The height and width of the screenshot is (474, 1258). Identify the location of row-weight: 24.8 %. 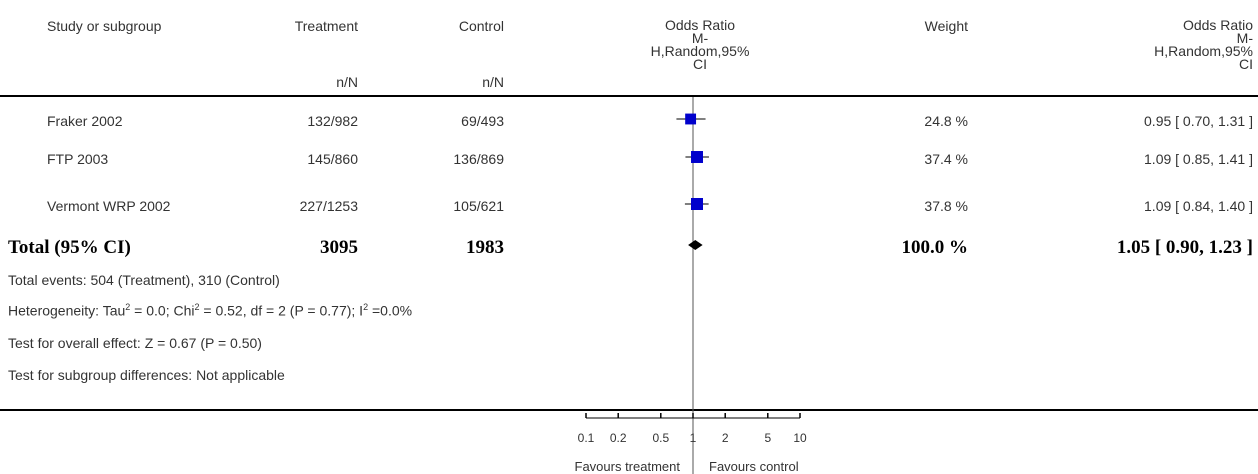
(946, 121).